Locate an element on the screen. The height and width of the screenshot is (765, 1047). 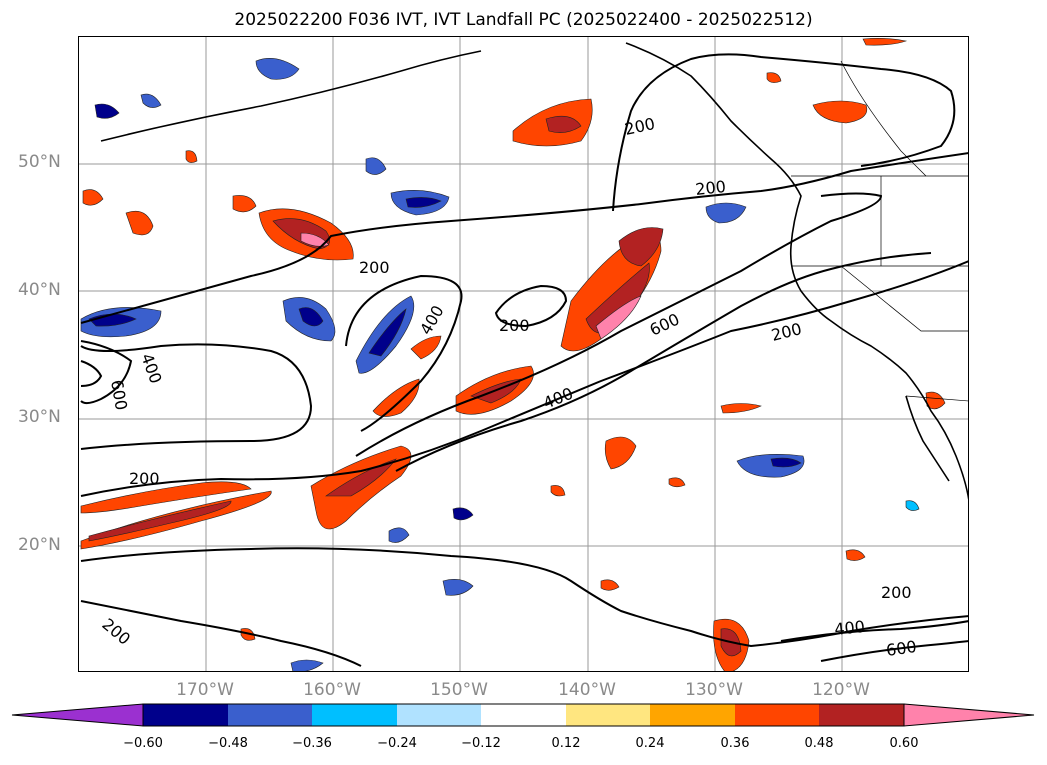
lon-label-130w: 130°W is located at coordinates (714, 690).